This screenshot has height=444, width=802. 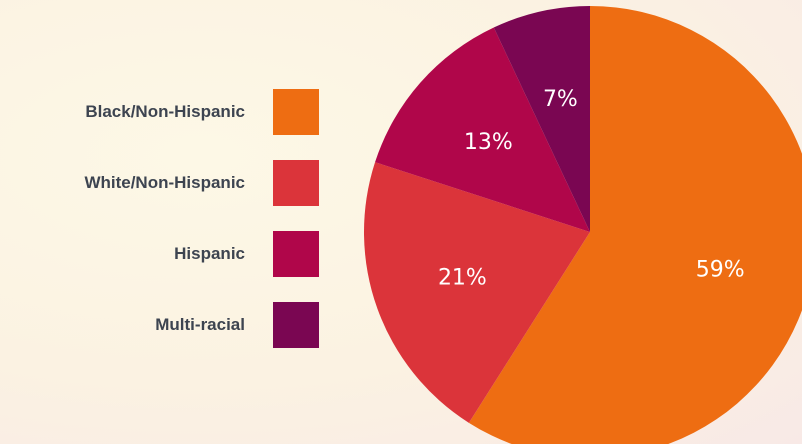 What do you see at coordinates (165, 111) in the screenshot?
I see `legend-label: Black/Non-Hispanic` at bounding box center [165, 111].